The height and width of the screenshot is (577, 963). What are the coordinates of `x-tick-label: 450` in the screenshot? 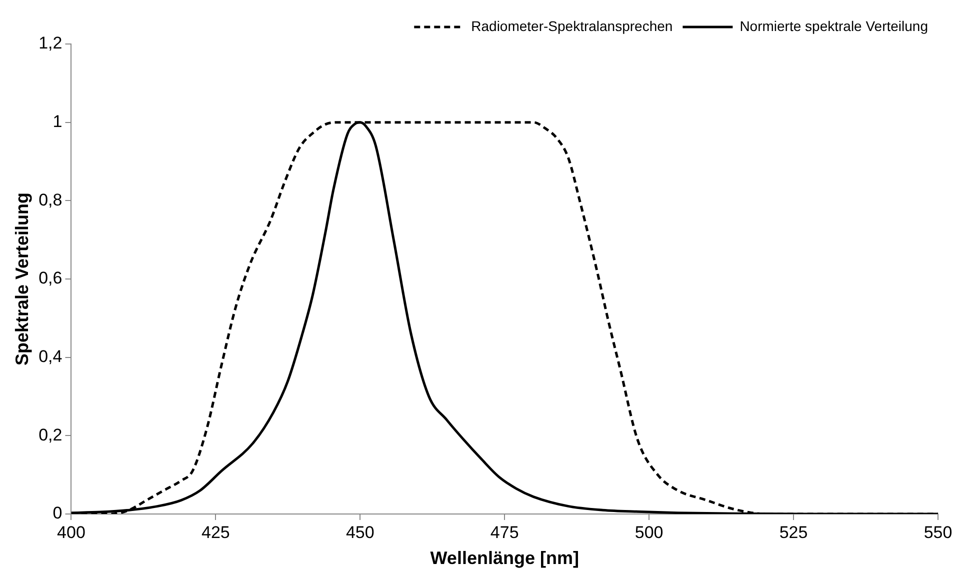 It's located at (360, 532).